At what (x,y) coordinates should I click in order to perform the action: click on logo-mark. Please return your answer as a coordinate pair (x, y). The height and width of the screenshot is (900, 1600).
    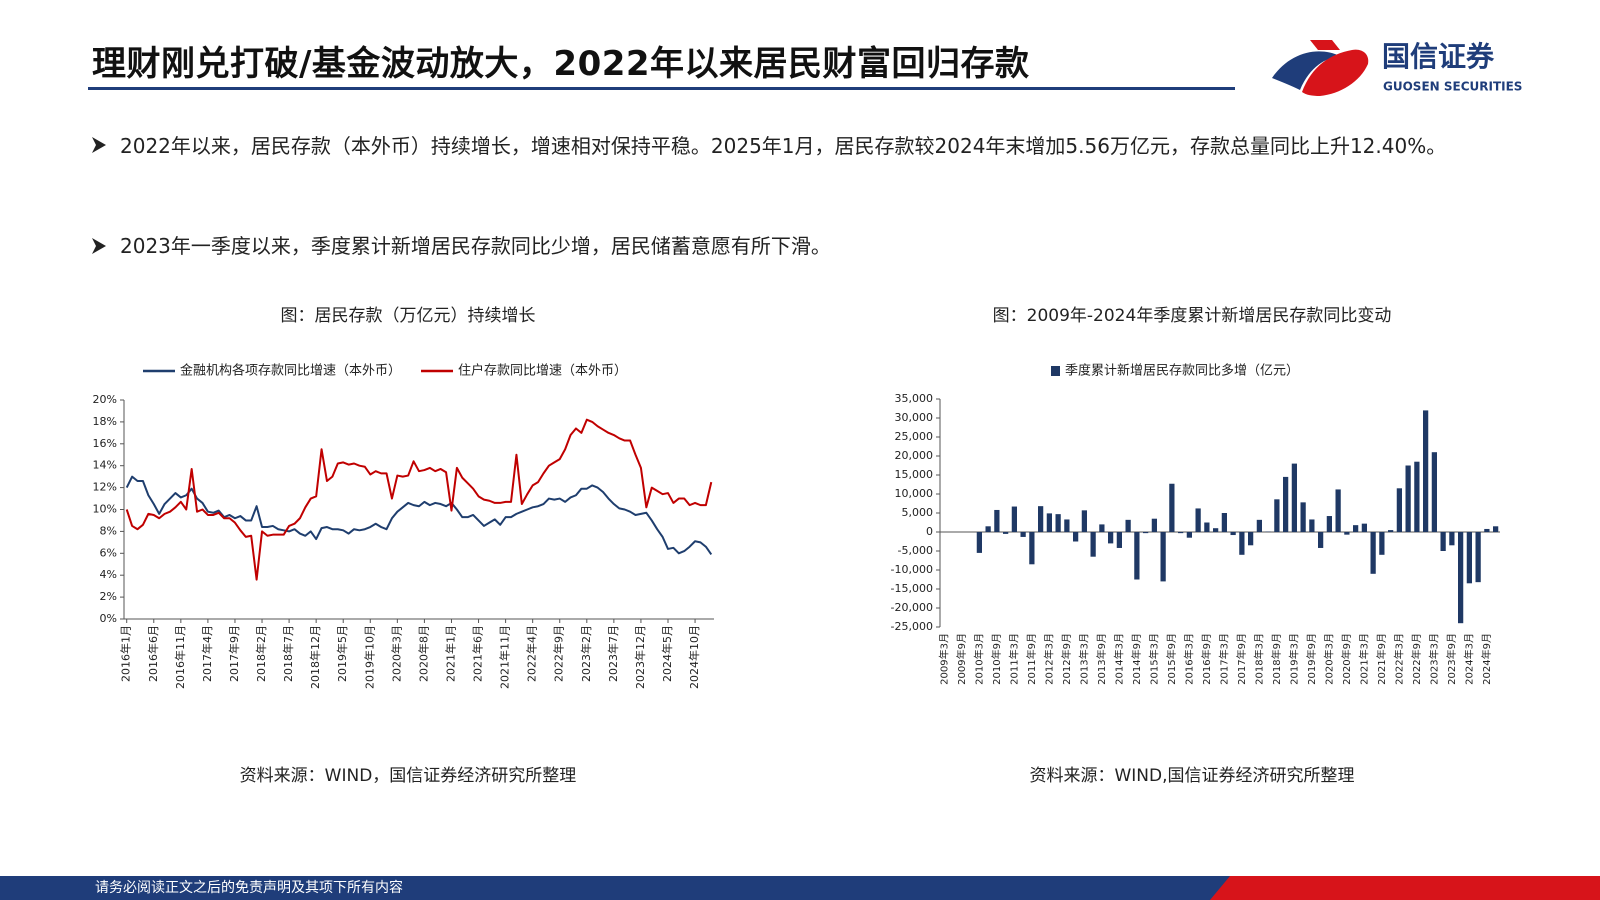
    Looking at the image, I should click on (1320, 68).